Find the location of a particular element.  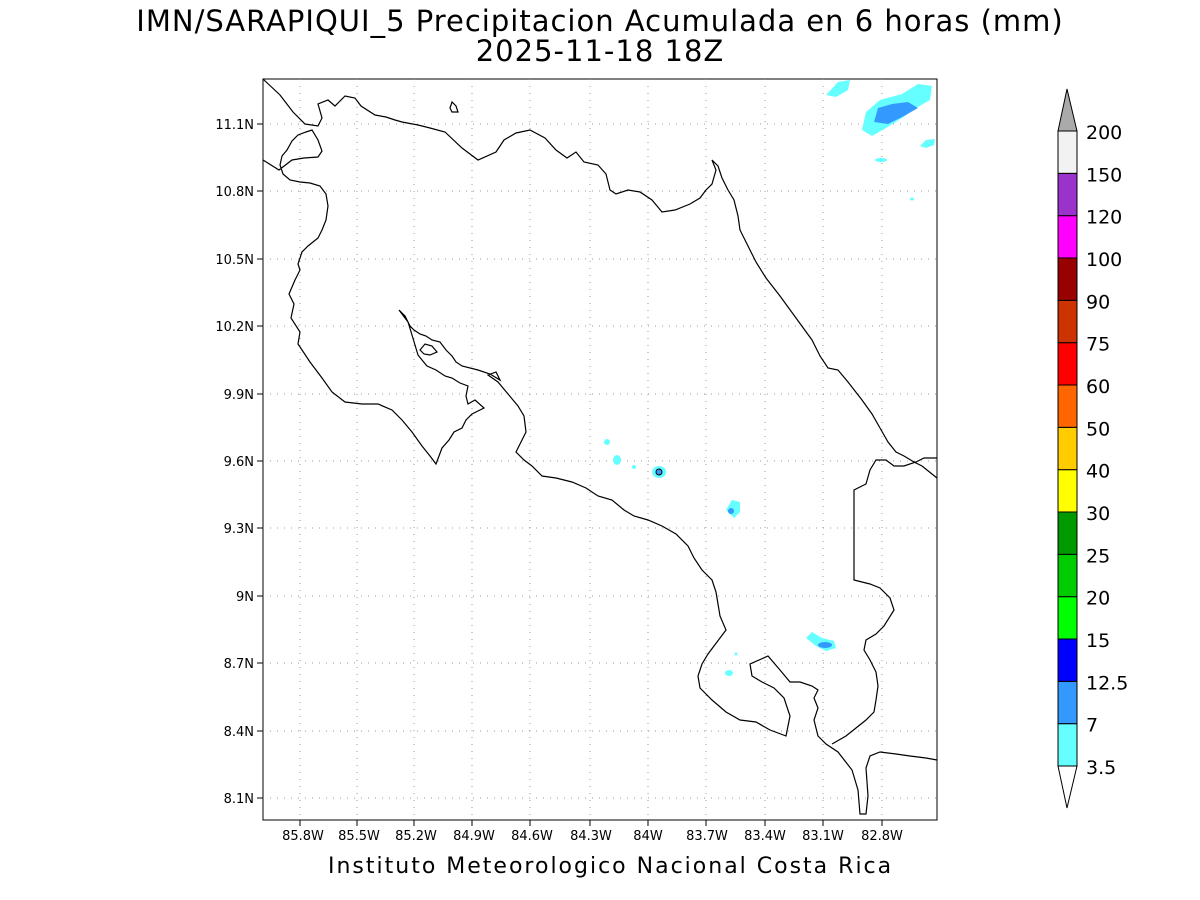

colorbar-label: 150 is located at coordinates (1104, 175).